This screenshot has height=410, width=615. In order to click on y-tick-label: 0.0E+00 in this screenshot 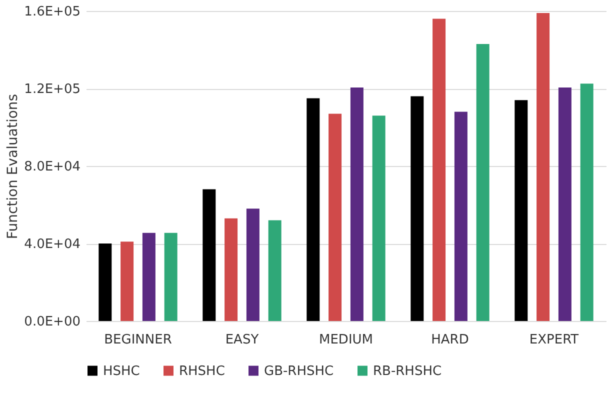, I will do `click(52, 322)`.